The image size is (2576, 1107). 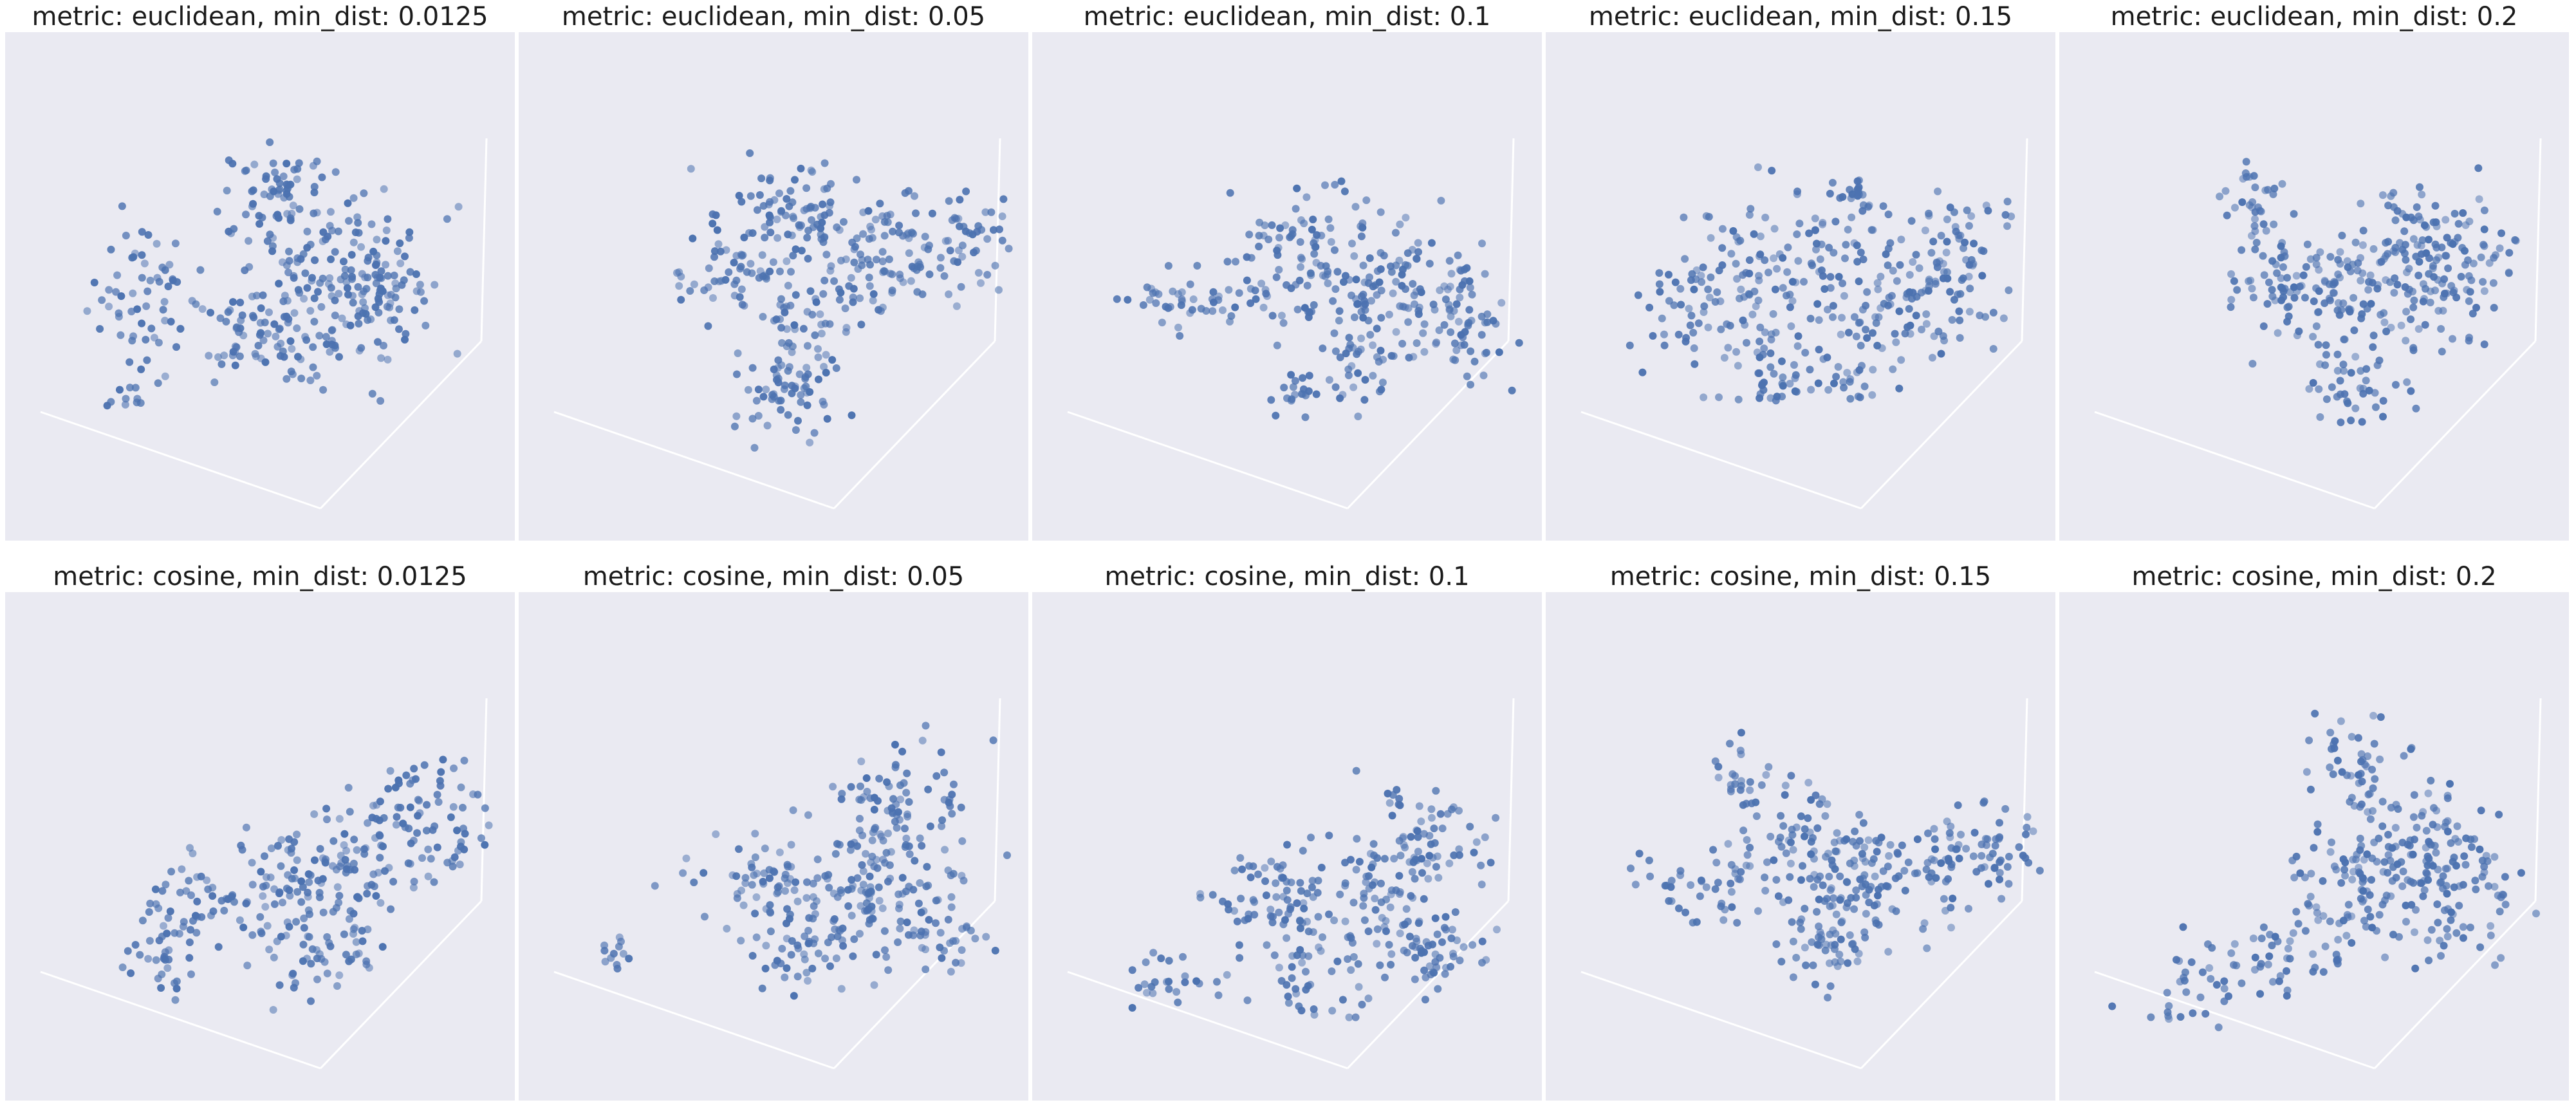 I want to click on panel-euclidean-0-15: metric: euclidean, min_dist: 0.15, so click(x=1800, y=270).